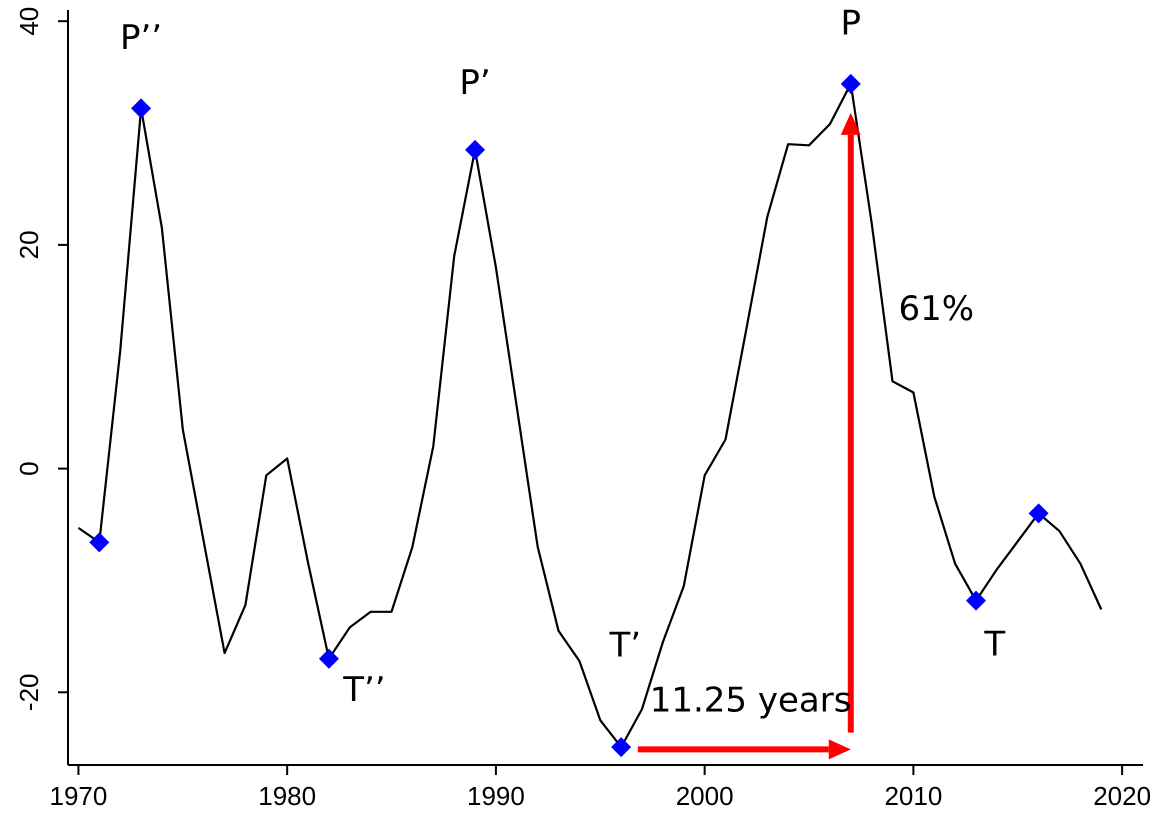 The width and height of the screenshot is (1168, 819). Describe the element at coordinates (913, 796) in the screenshot. I see `x-tick-label: 2010` at that location.